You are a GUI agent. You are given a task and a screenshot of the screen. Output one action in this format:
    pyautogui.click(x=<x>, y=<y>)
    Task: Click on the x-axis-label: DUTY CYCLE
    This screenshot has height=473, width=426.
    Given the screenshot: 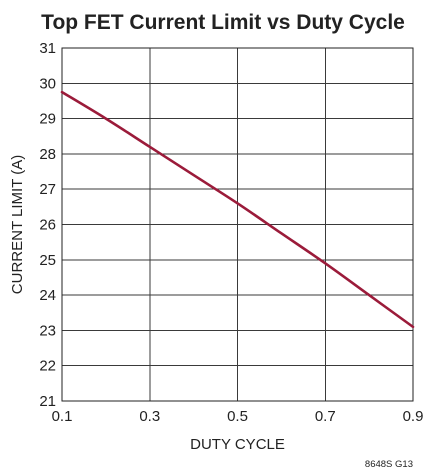 What is the action you would take?
    pyautogui.click(x=237, y=444)
    